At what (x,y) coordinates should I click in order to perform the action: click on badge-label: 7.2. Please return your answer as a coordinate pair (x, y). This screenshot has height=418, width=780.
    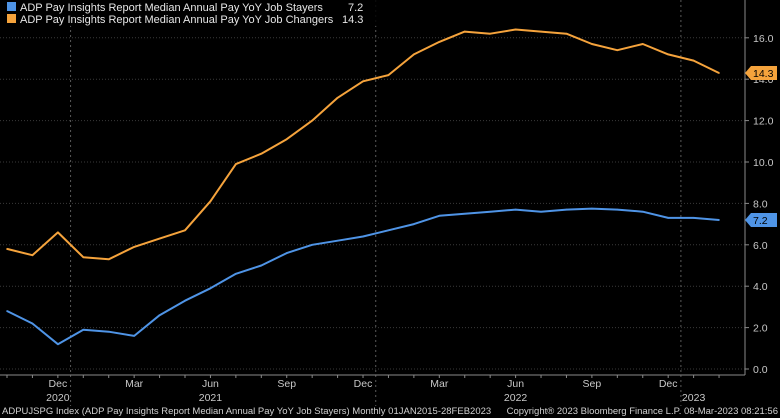
    Looking at the image, I should click on (760, 221).